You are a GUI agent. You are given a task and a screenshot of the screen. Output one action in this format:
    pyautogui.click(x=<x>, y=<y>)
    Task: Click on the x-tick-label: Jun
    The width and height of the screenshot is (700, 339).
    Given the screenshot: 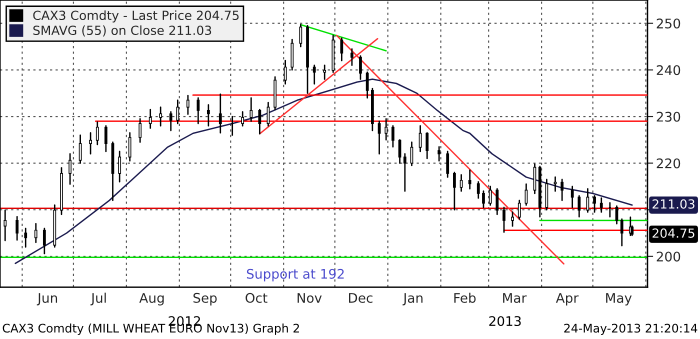 What is the action you would take?
    pyautogui.click(x=47, y=299)
    